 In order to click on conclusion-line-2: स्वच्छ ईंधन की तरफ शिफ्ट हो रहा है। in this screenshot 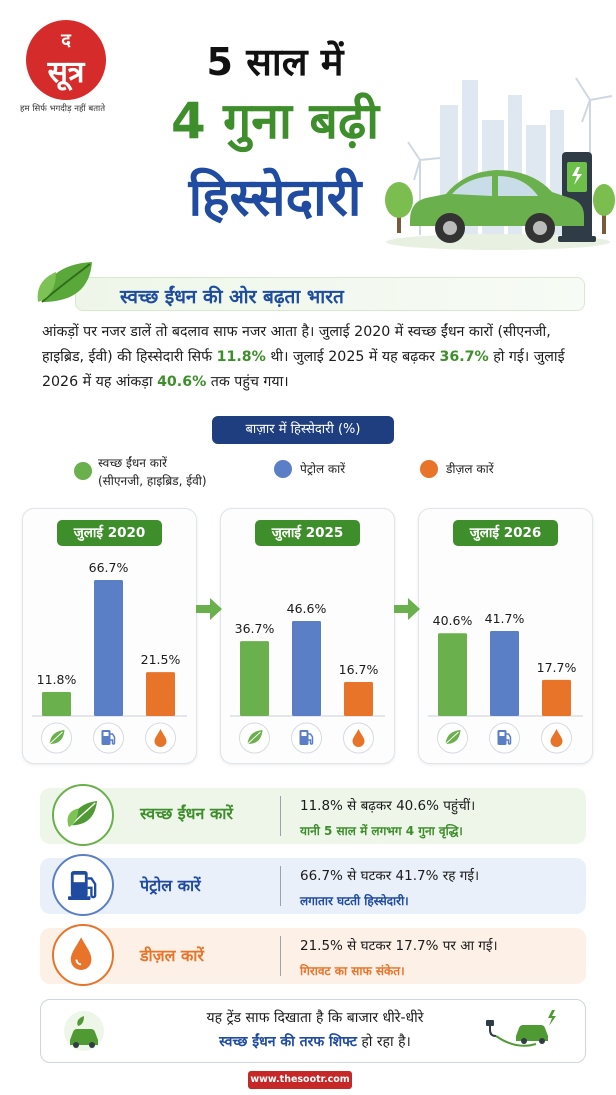, I will do `click(315, 1041)`.